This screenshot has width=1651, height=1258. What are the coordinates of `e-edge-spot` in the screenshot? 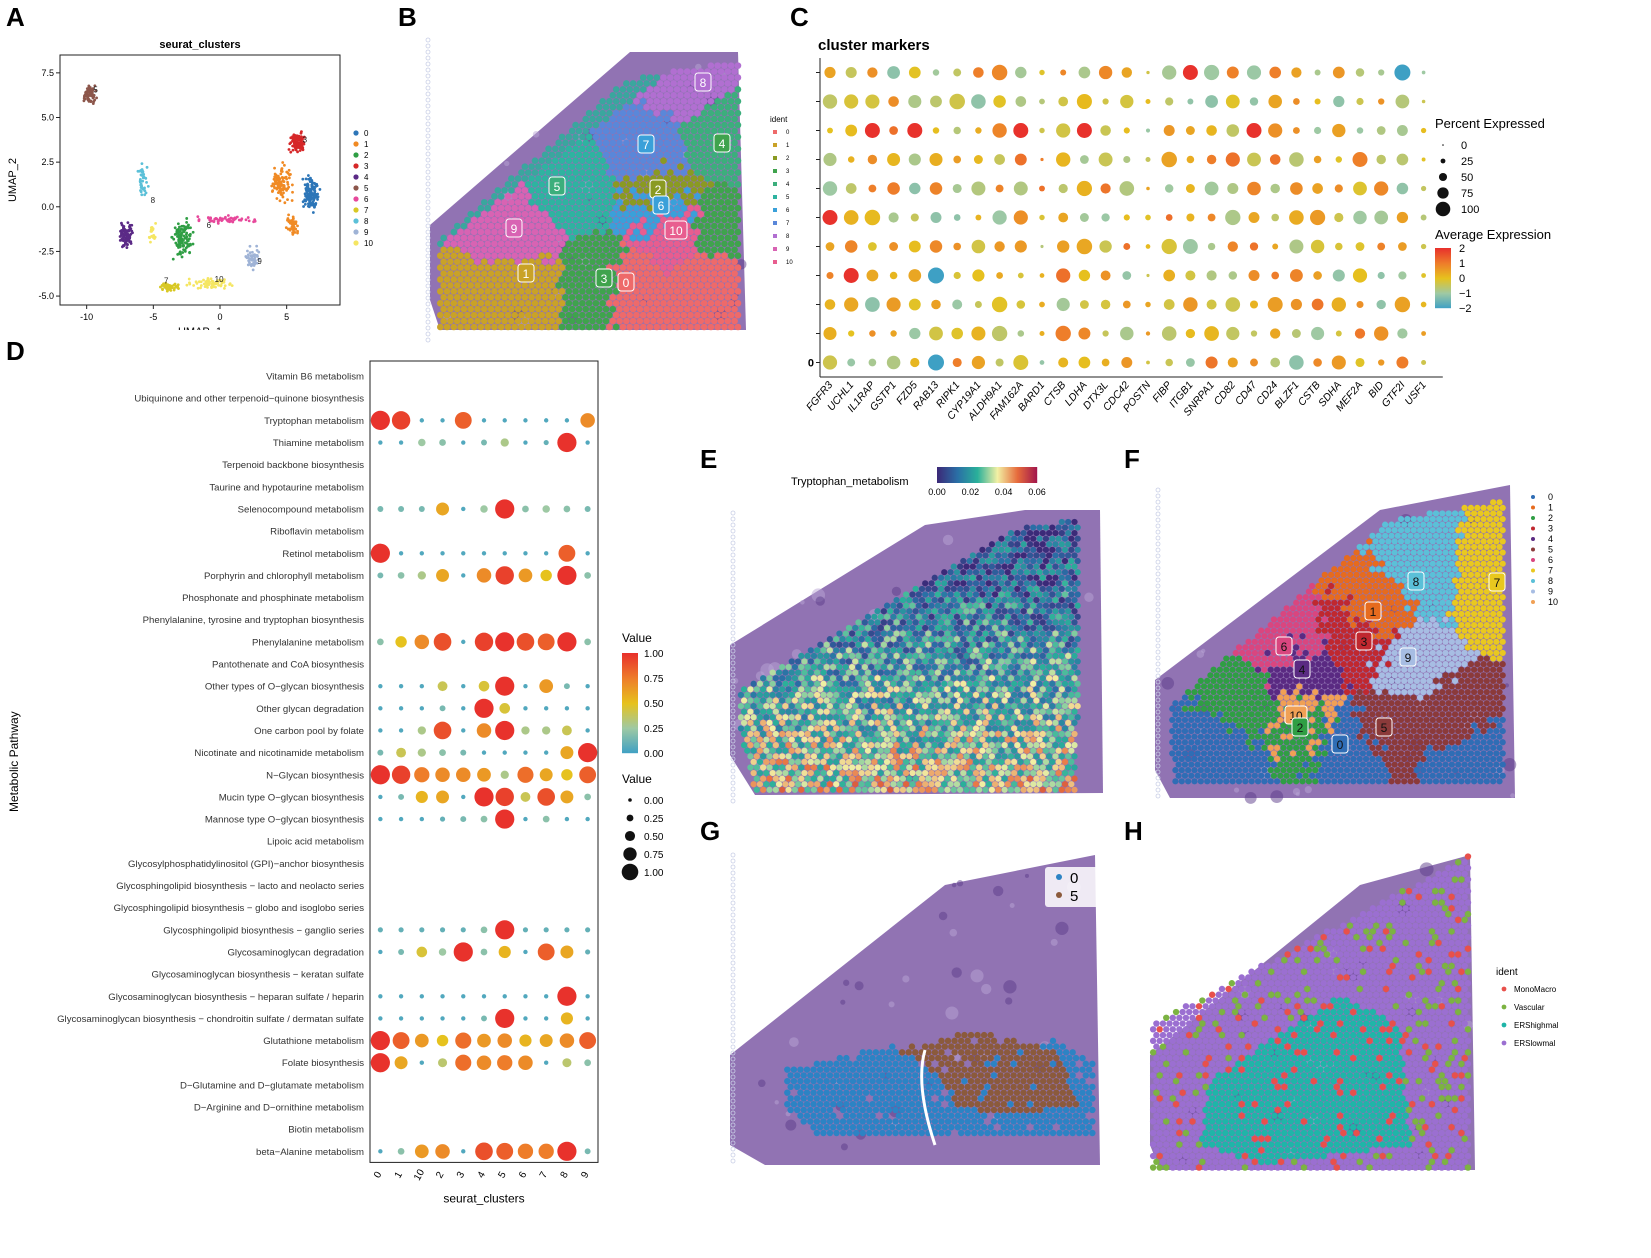 It's located at (733, 759).